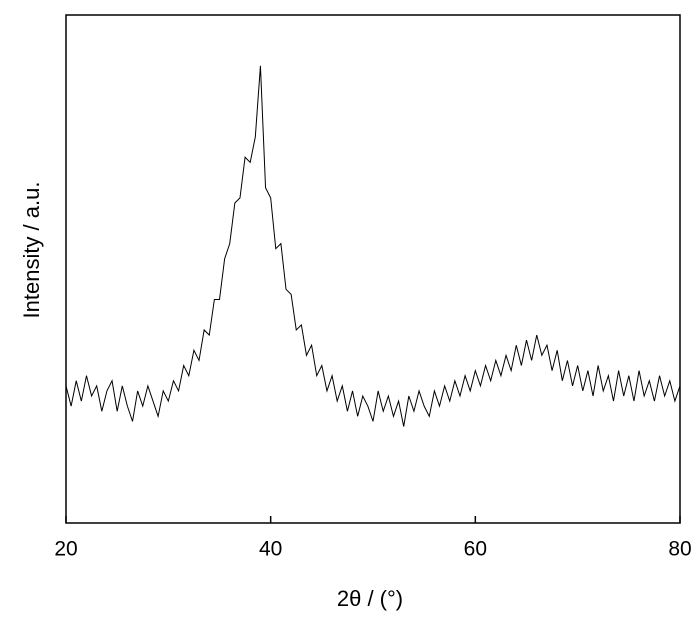 The height and width of the screenshot is (623, 700). Describe the element at coordinates (679, 549) in the screenshot. I see `x-tick-label: 80` at that location.